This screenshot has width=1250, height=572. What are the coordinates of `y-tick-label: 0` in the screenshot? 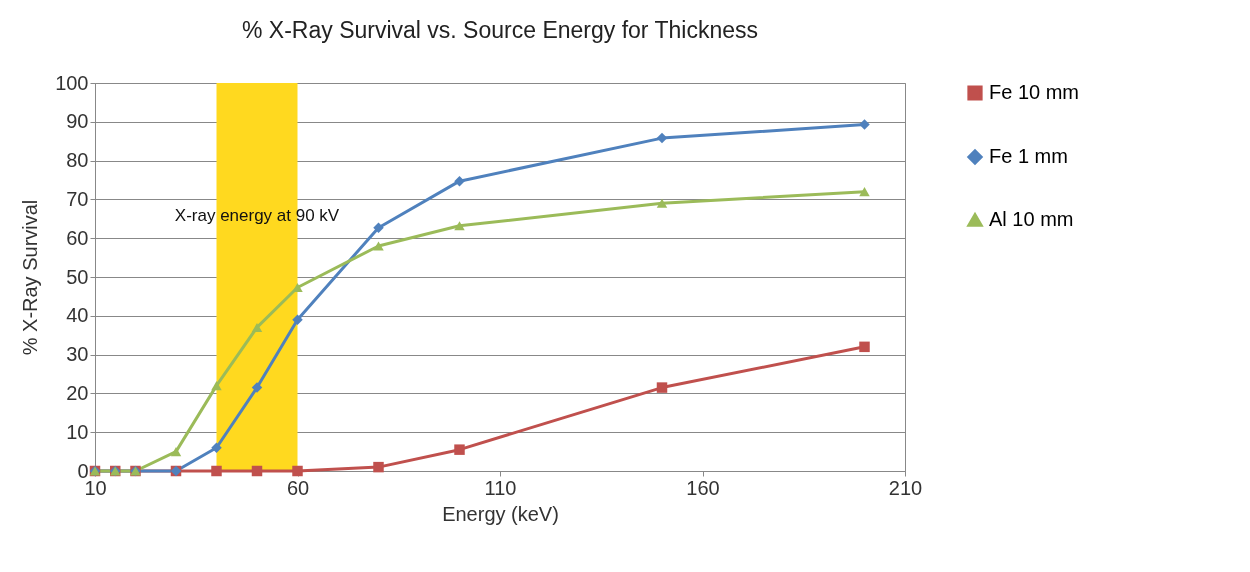 It's located at (83, 470).